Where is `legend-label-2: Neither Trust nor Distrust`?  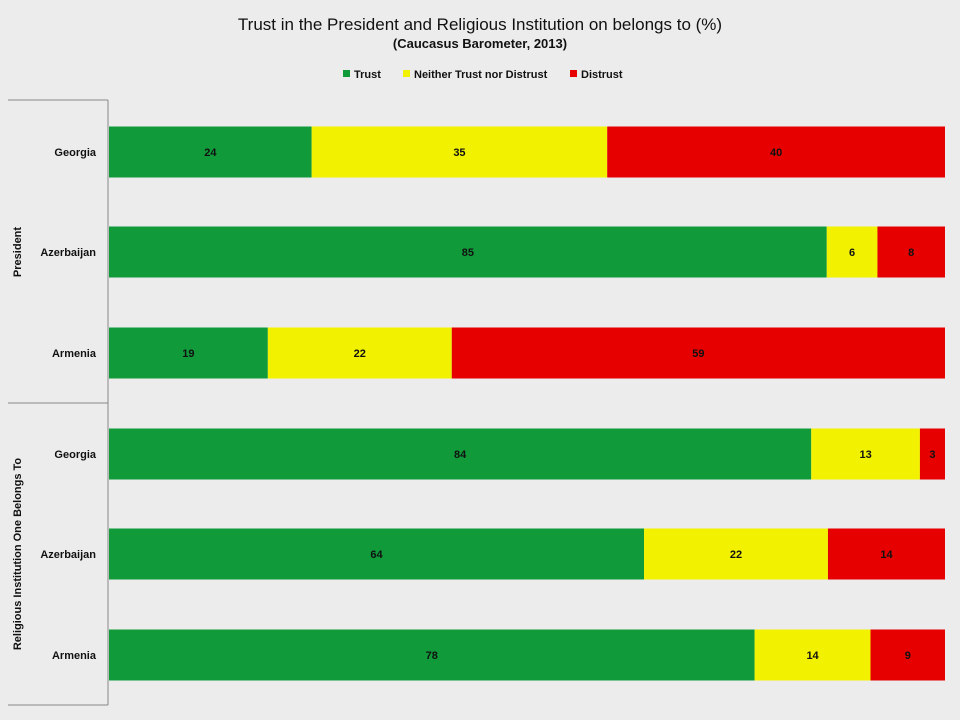 legend-label-2: Neither Trust nor Distrust is located at coordinates (481, 75).